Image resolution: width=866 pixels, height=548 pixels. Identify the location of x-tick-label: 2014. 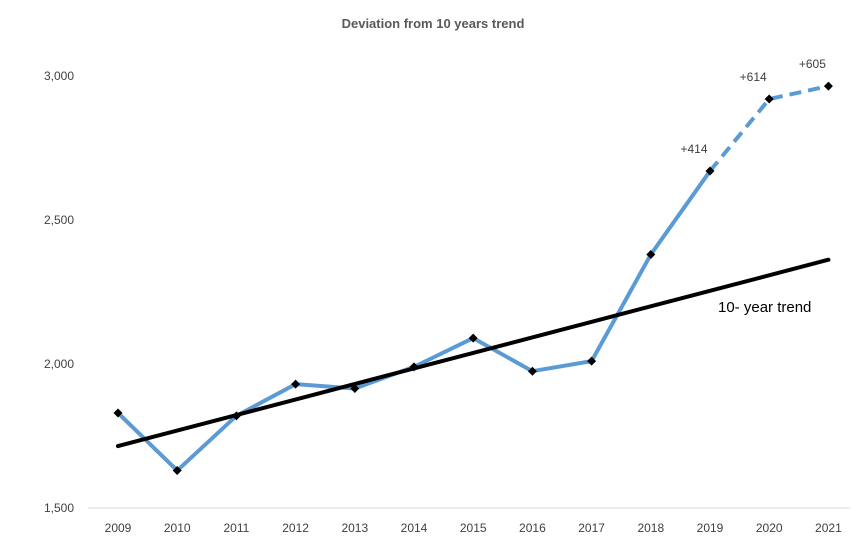
(414, 528).